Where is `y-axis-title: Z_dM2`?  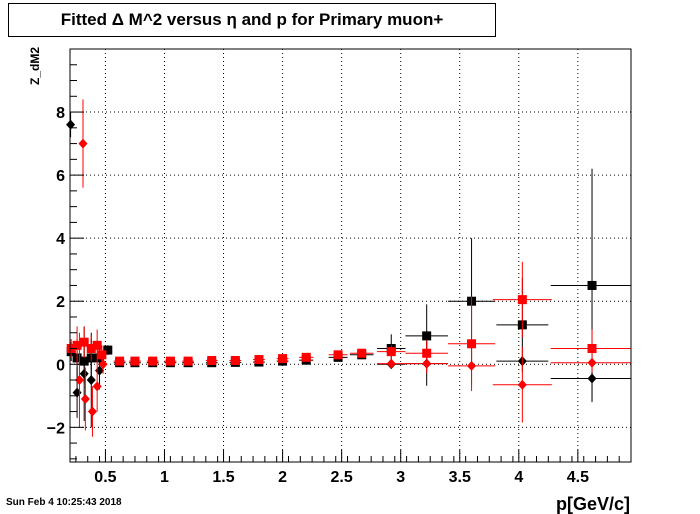
y-axis-title: Z_dM2 is located at coordinates (35, 66).